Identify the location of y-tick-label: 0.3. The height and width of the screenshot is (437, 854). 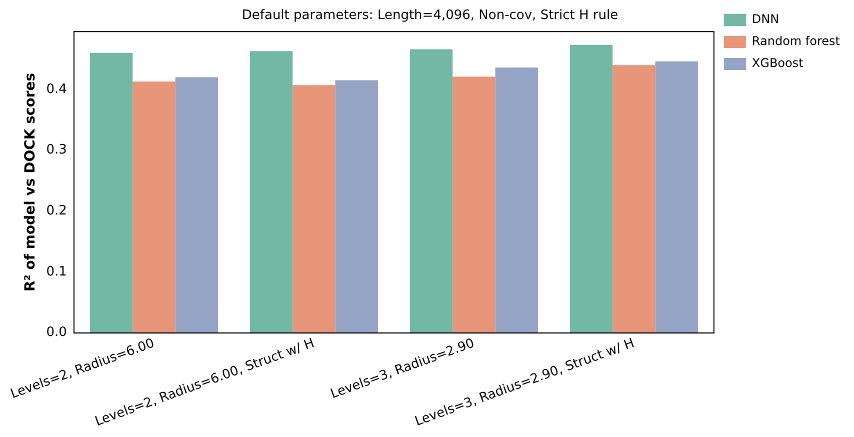
(56, 150).